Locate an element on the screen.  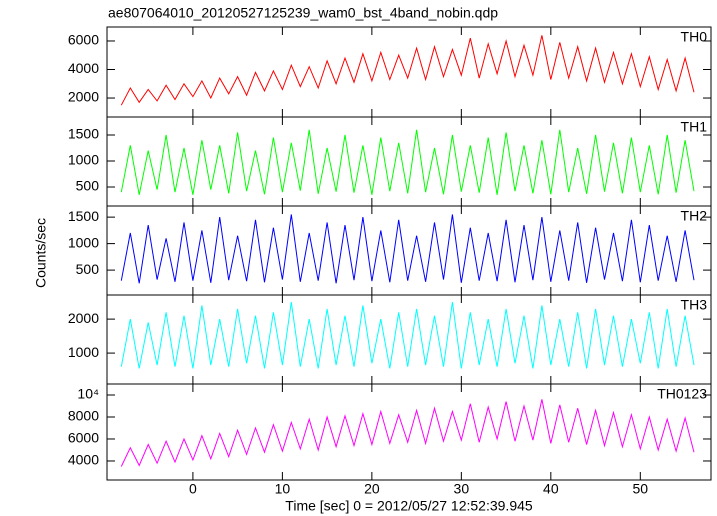
y-axis-label: Counts/sec is located at coordinates (41, 253).